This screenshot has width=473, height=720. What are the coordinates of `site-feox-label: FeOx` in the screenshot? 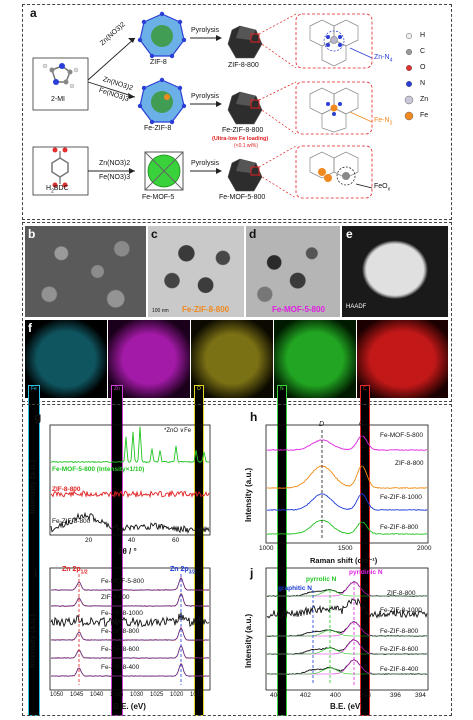 It's located at (382, 188).